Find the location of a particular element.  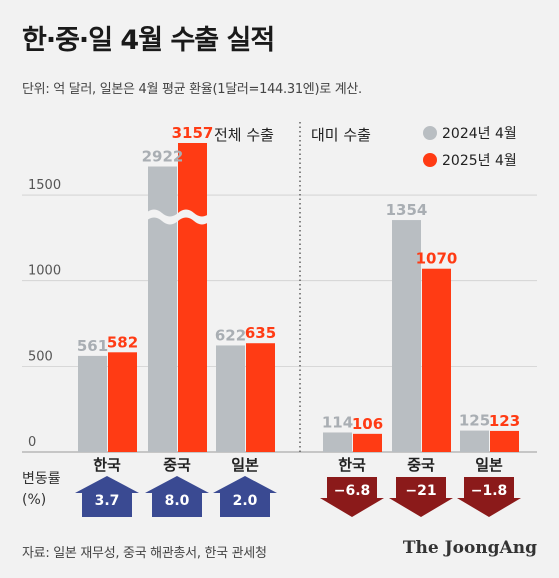

value-label-2024: 125 is located at coordinates (474, 421).